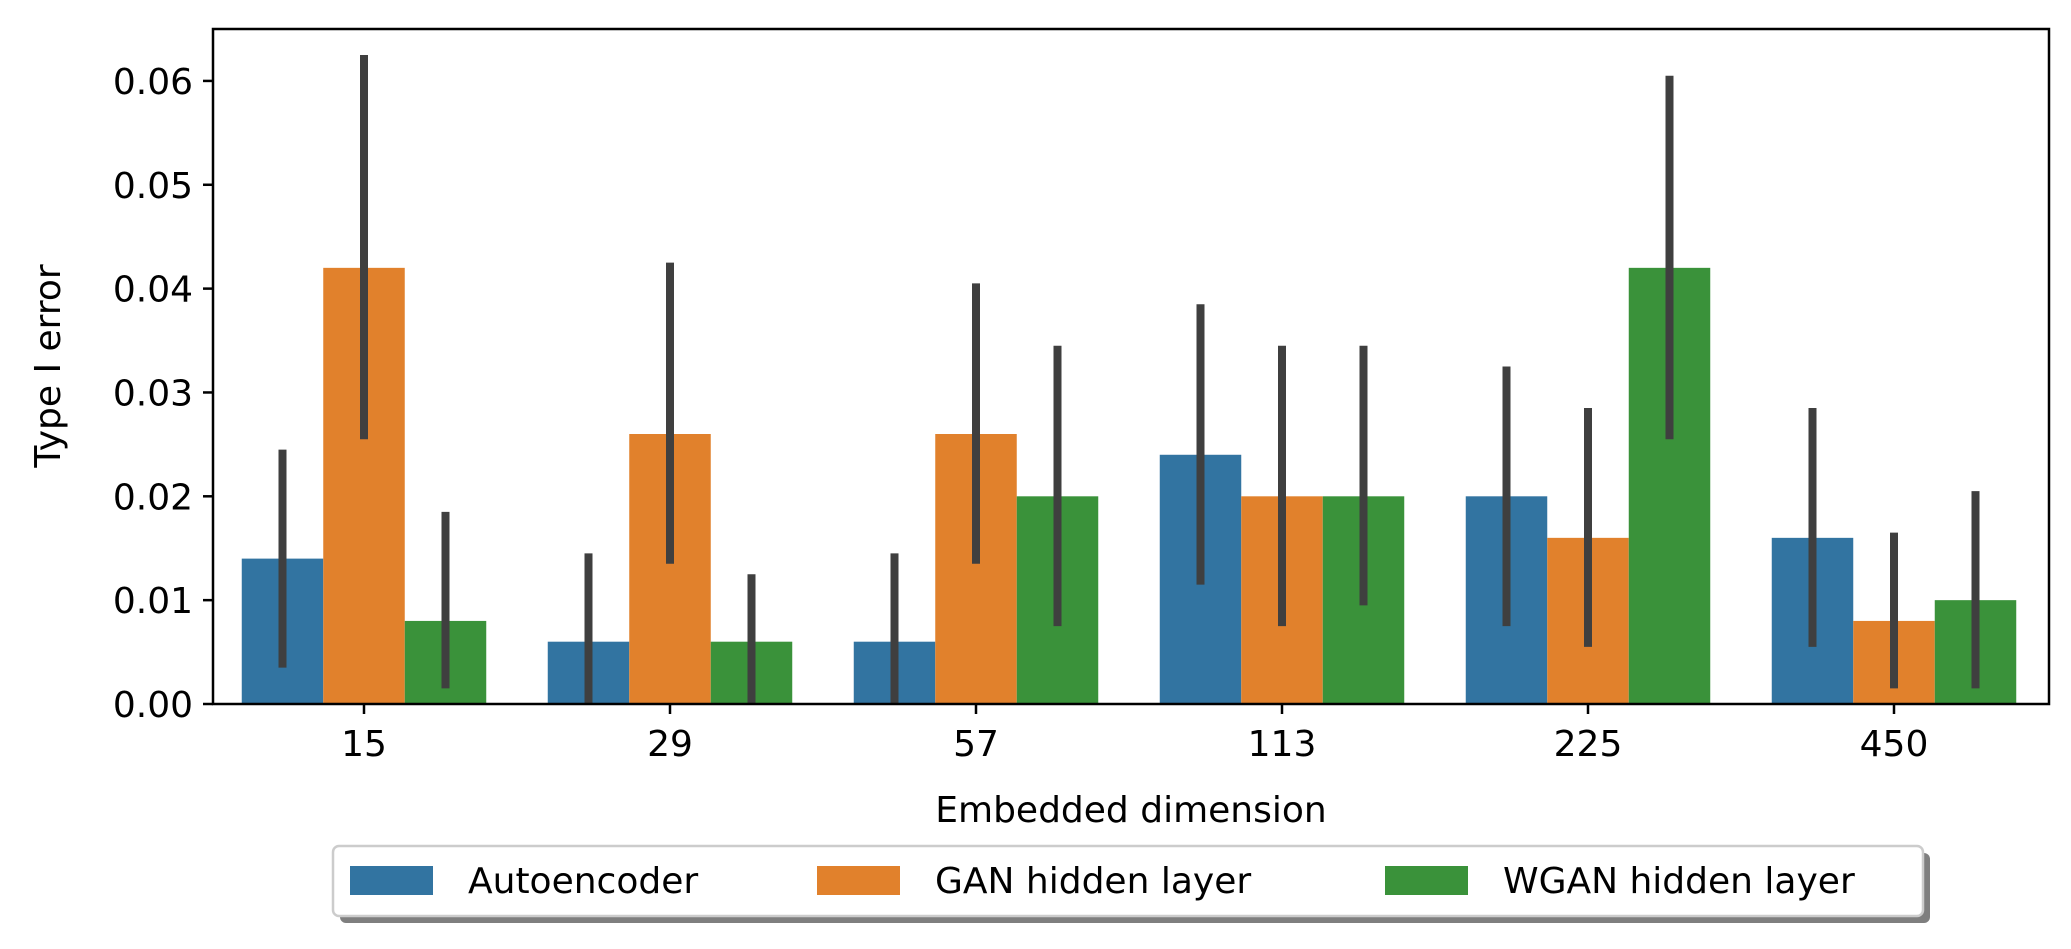 The width and height of the screenshot is (2071, 949). What do you see at coordinates (391, 880) in the screenshot?
I see `legend-swatch-autoencoder` at bounding box center [391, 880].